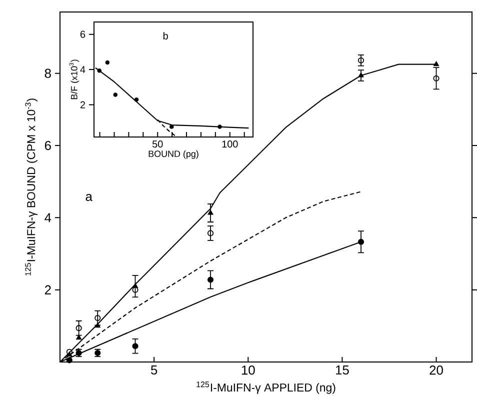  What do you see at coordinates (31, 187) in the screenshot?
I see `y-axis-title: $^{125}$I-MuIFN-γ BOUND (CPM x 10$^{-3}$)` at bounding box center [31, 187].